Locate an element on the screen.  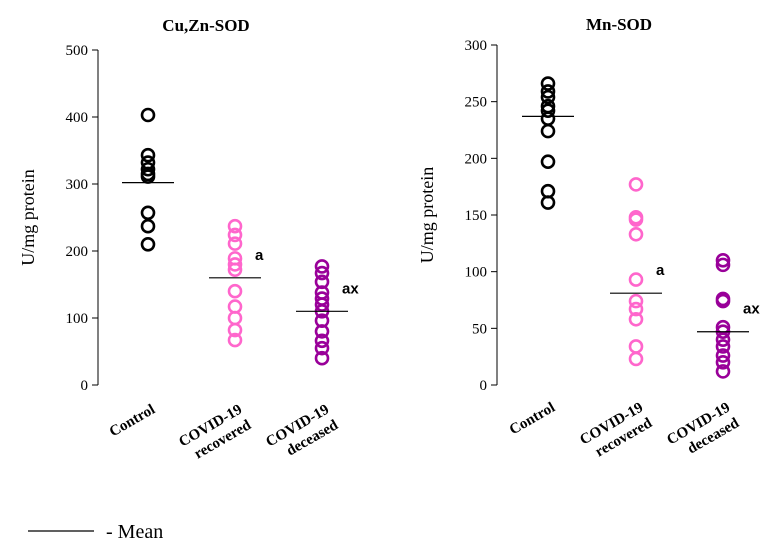
chart-title: Cu,Zn-SOD is located at coordinates (205, 25).